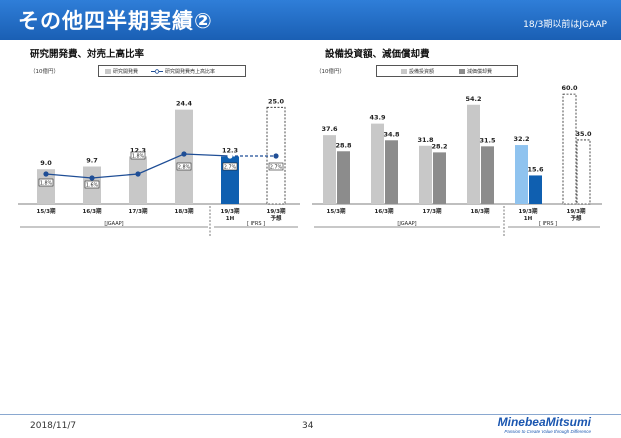 The height and width of the screenshot is (438, 621). What do you see at coordinates (535, 169) in the screenshot?
I see `depreciation-value-label: 15.6` at bounding box center [535, 169].